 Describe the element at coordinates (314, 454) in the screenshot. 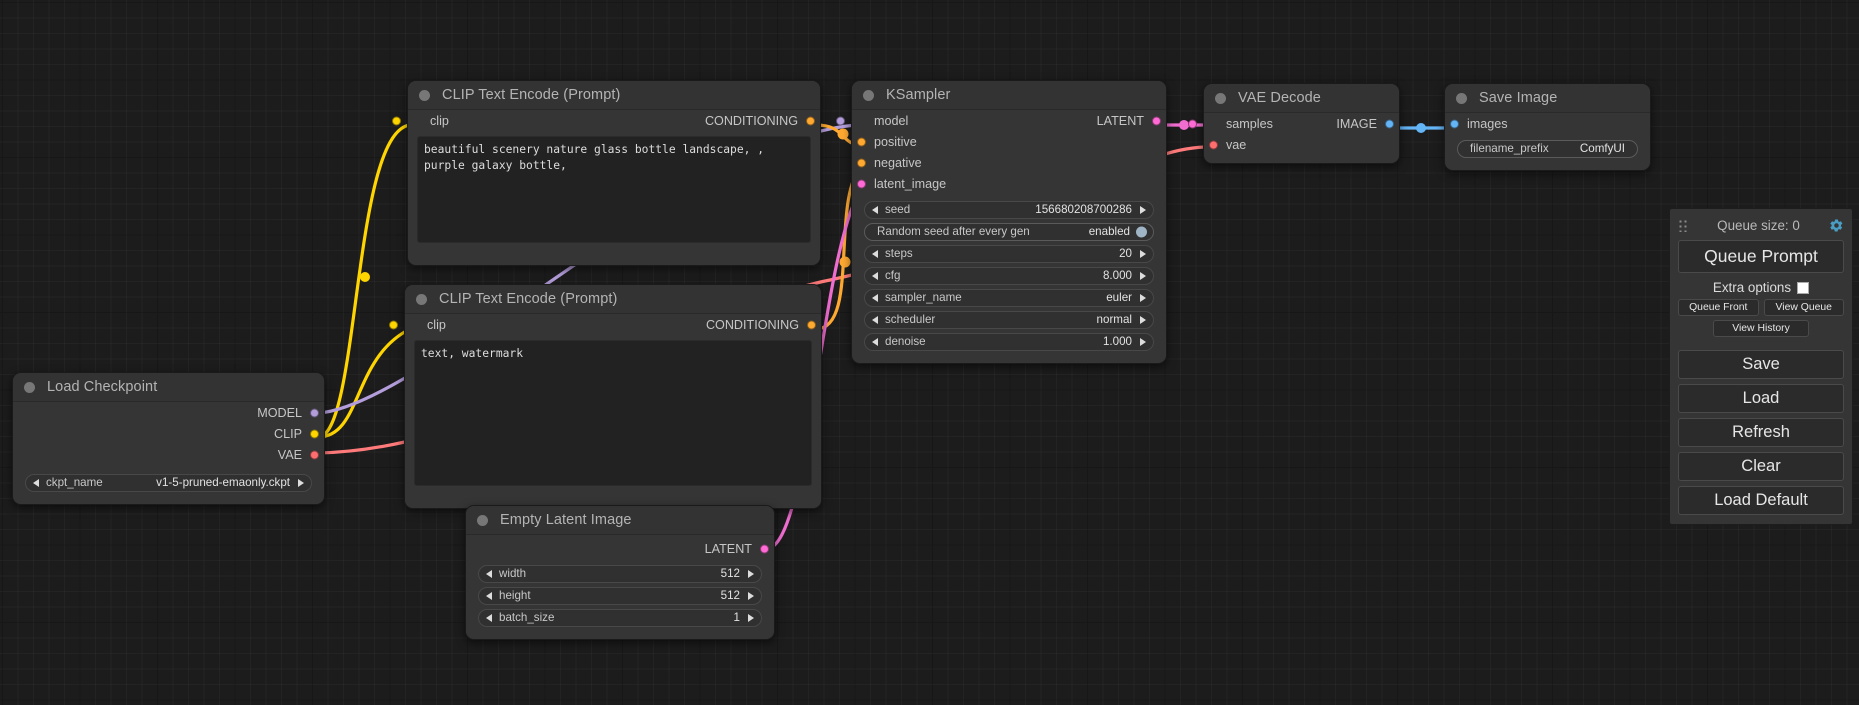

I see `output-dot-vae-icon` at that location.